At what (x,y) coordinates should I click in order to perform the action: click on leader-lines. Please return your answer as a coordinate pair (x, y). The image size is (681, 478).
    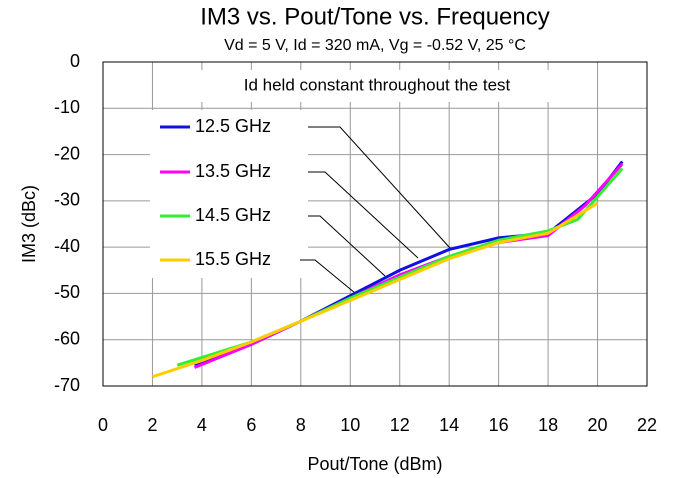
    Looking at the image, I should click on (375, 210).